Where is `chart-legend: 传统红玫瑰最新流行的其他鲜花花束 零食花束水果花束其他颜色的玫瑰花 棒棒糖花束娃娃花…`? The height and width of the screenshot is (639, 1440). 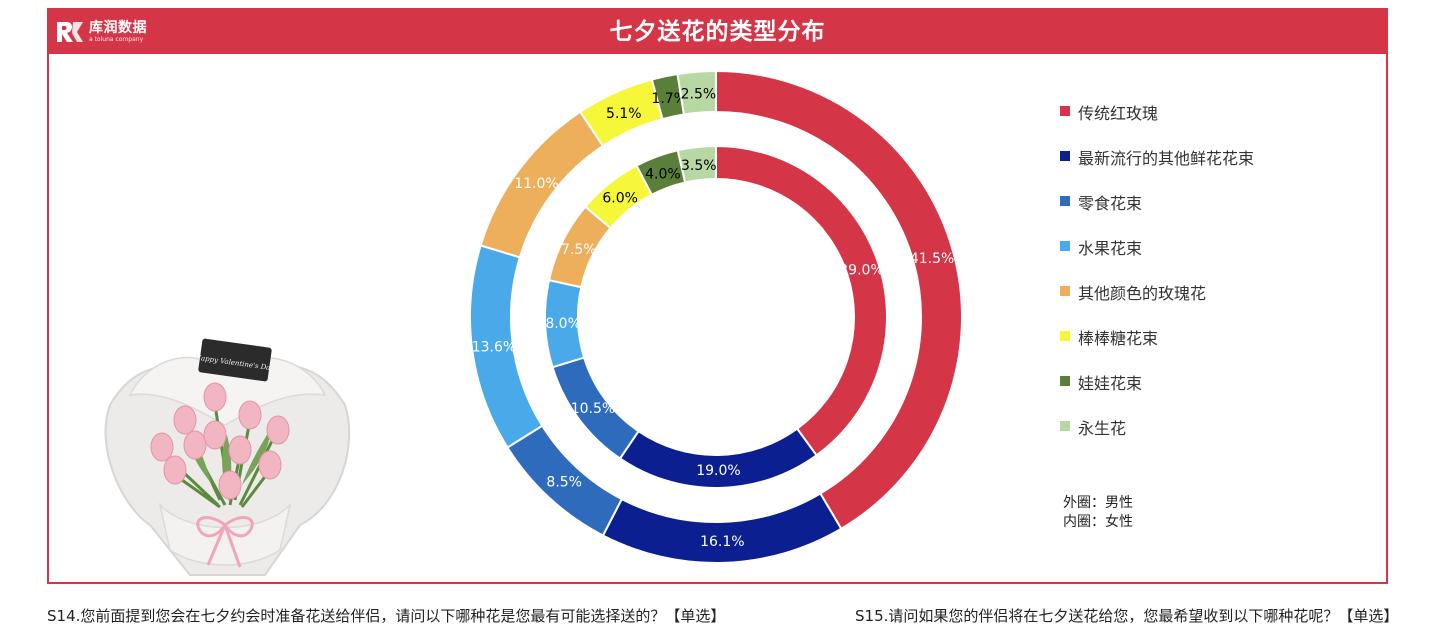 chart-legend: 传统红玫瑰最新流行的其他鲜花花束 零食花束水果花束其他颜色的玫瑰花 棒棒糖花束娃娃花… is located at coordinates (1157, 280).